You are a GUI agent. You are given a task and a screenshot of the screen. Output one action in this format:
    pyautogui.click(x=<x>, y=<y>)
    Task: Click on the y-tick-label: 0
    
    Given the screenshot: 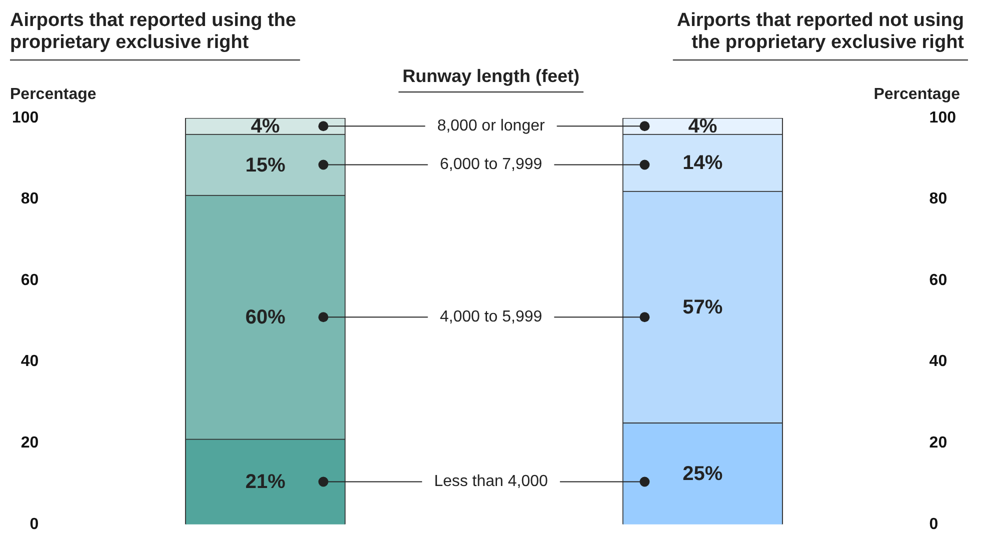 What is the action you would take?
    pyautogui.click(x=34, y=524)
    